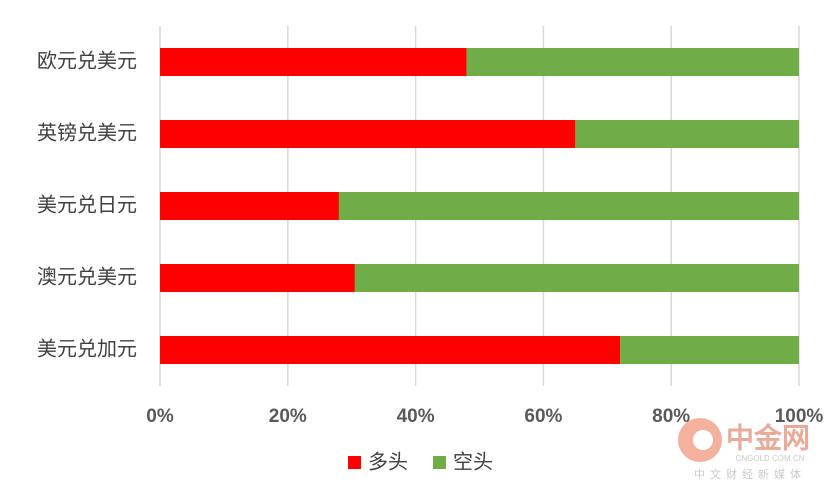 The width and height of the screenshot is (834, 491). What do you see at coordinates (288, 416) in the screenshot?
I see `x-tick-label: 20%` at bounding box center [288, 416].